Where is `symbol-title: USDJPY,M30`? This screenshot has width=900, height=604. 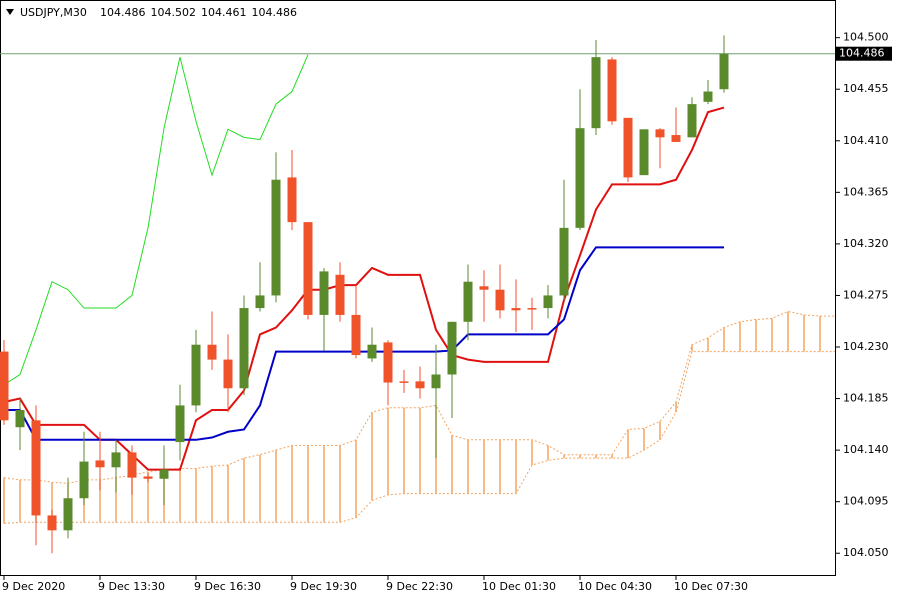
symbol-title: USDJPY,M30 is located at coordinates (53, 12).